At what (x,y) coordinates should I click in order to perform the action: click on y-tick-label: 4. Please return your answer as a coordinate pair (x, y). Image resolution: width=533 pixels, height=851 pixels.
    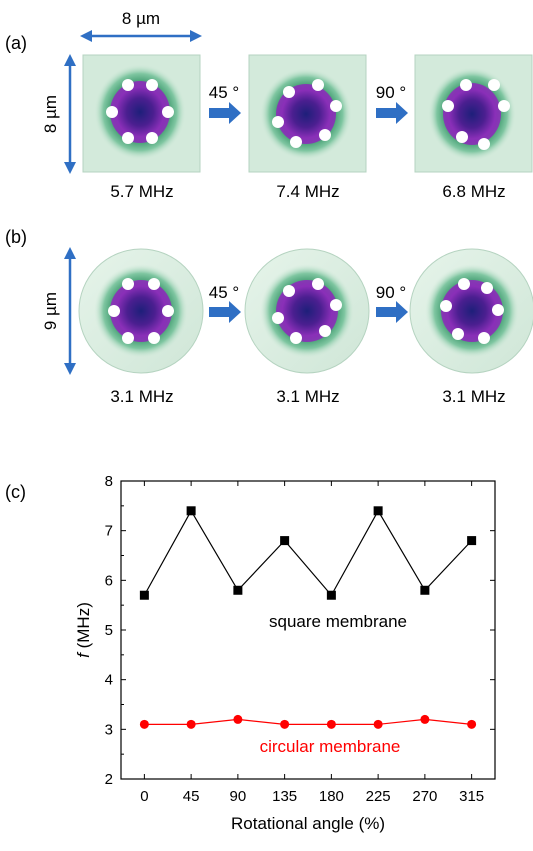
    Looking at the image, I should click on (109, 680).